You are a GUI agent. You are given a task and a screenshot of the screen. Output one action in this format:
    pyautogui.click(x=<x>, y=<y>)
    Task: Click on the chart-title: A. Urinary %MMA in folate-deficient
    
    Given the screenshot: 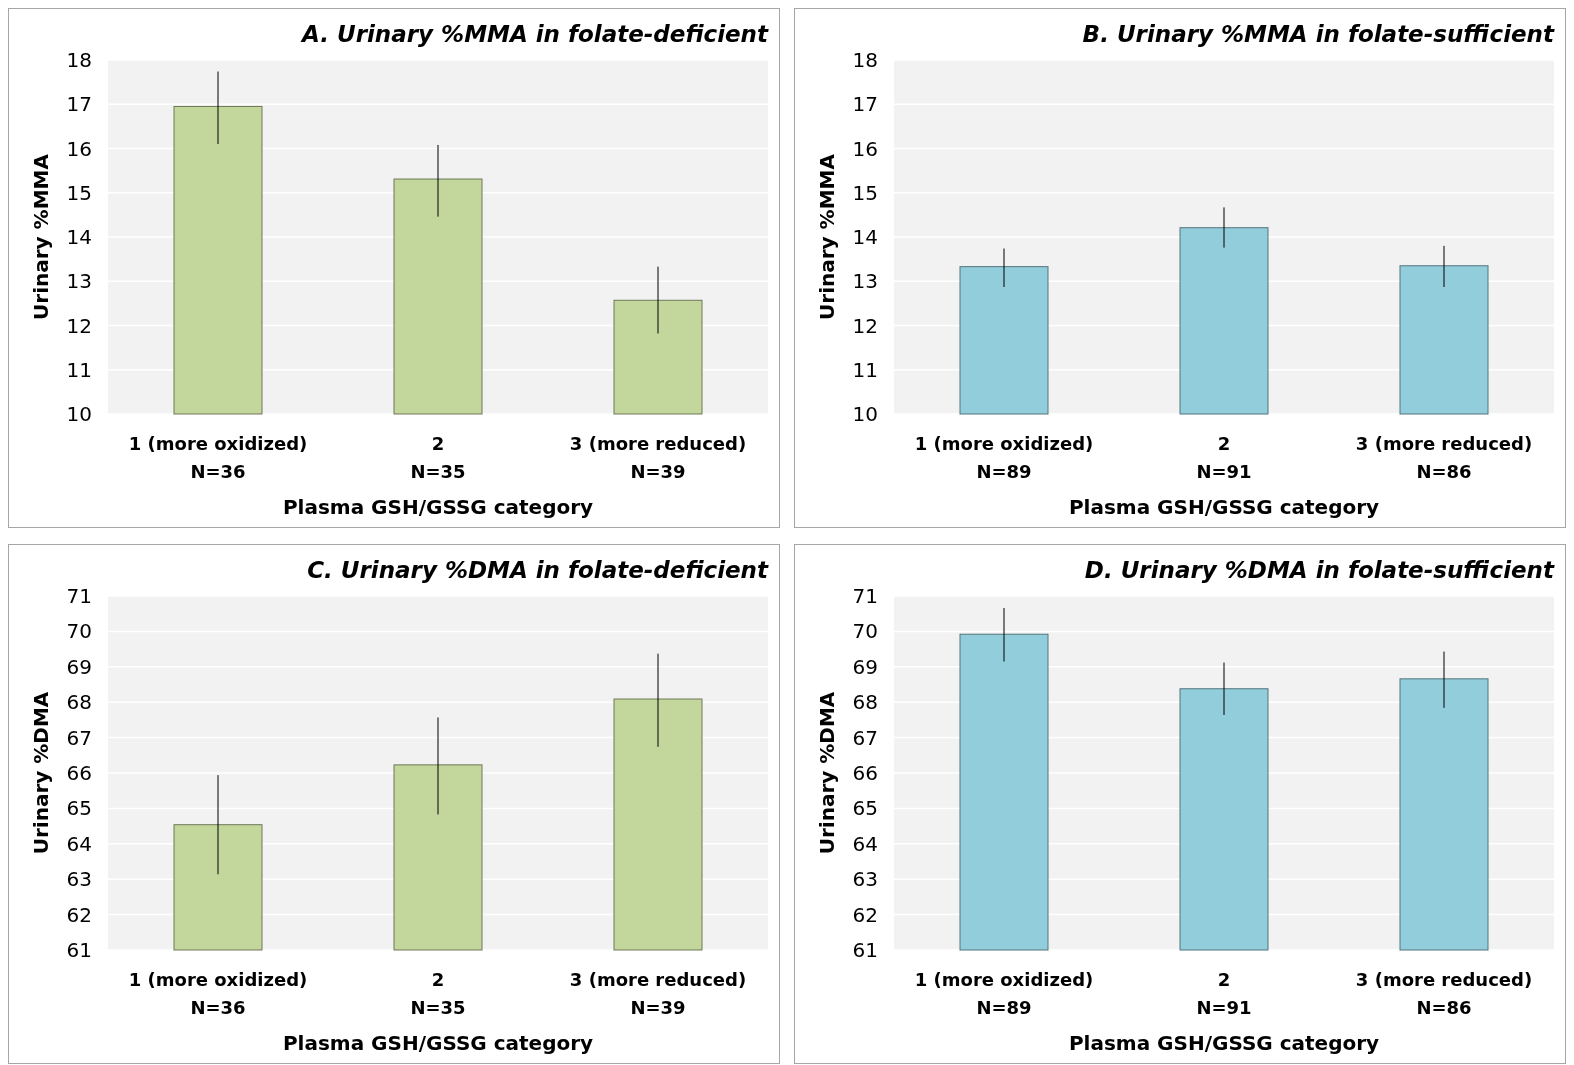 What is the action you would take?
    pyautogui.click(x=534, y=34)
    